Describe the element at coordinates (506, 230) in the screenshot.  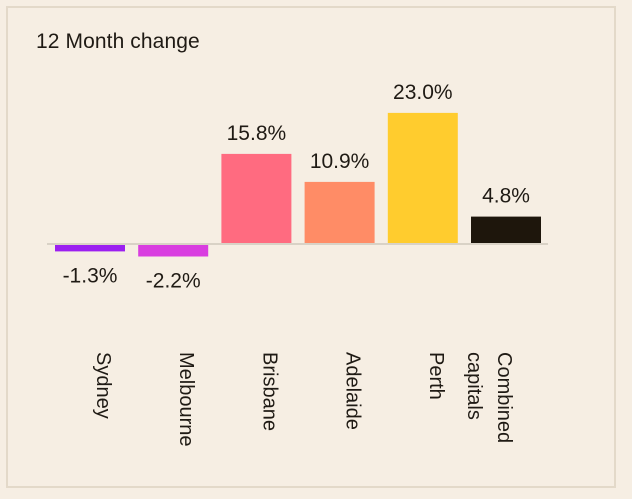
I see `bar-combined-capitals` at that location.